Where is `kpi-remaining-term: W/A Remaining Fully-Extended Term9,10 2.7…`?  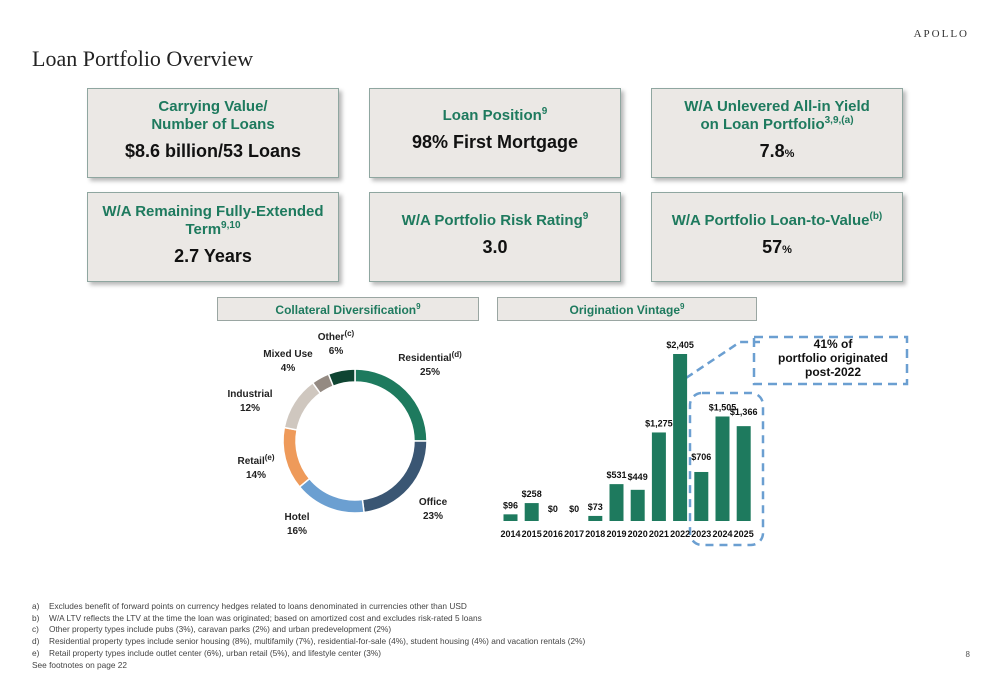
kpi-remaining-term: W/A Remaining Fully-Extended Term9,10 2.7… is located at coordinates (213, 237).